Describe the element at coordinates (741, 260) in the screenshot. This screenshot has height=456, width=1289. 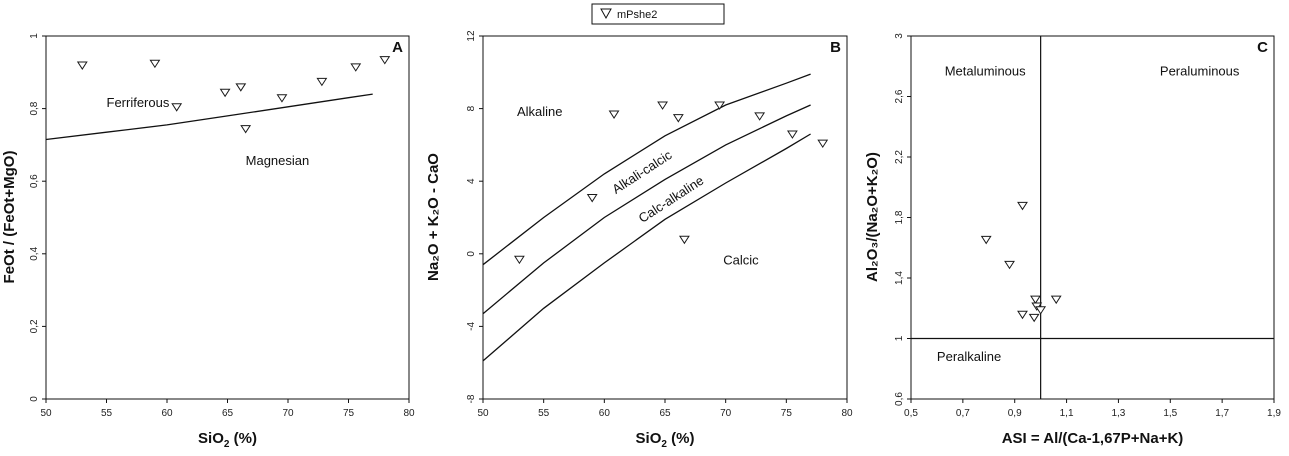
I see `region-label: Calcic` at that location.